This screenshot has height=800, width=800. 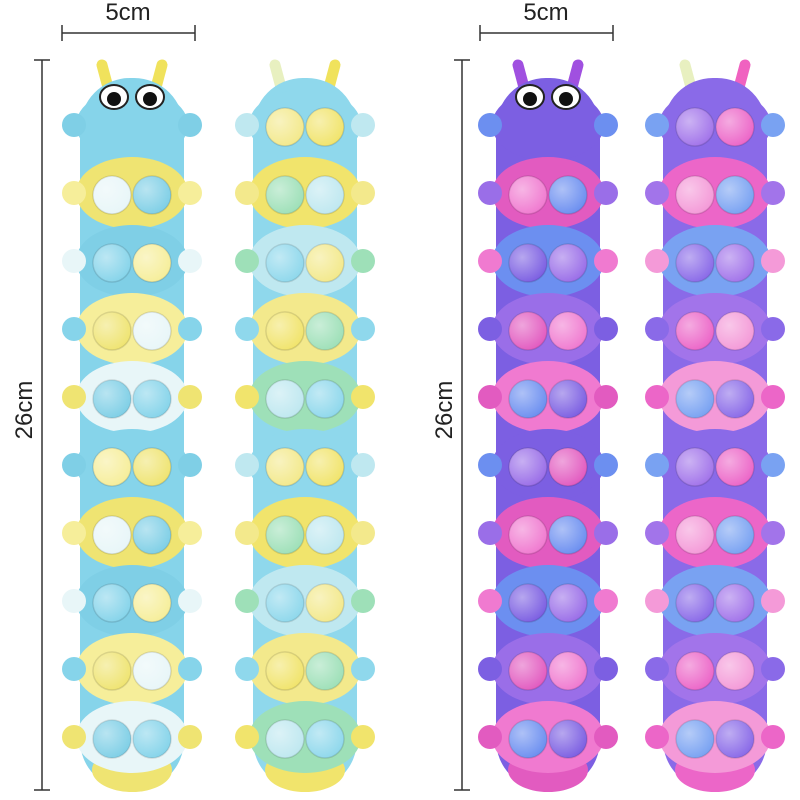 What do you see at coordinates (132, 125) in the screenshot?
I see `segment` at bounding box center [132, 125].